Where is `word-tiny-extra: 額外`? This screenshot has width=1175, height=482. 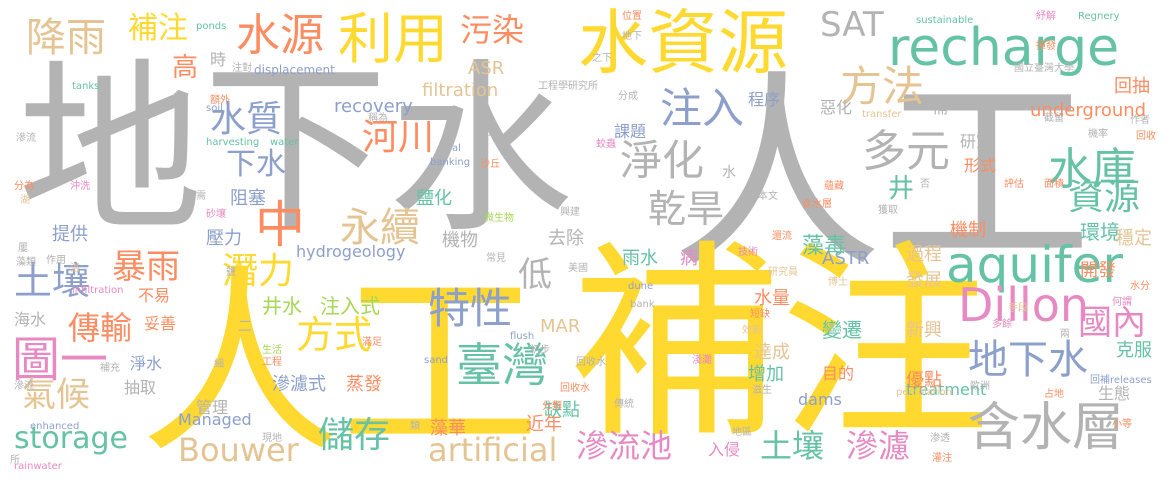
word-tiny-extra: 額外 is located at coordinates (220, 100).